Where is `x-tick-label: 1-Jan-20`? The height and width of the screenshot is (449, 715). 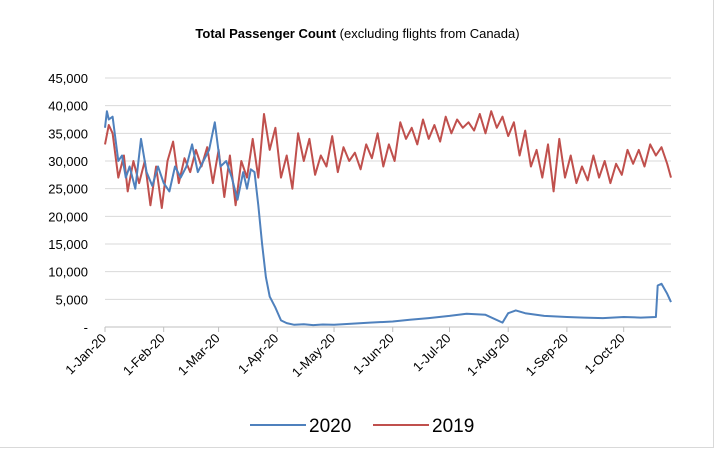 x-tick-label: 1-Jan-20 is located at coordinates (85, 354).